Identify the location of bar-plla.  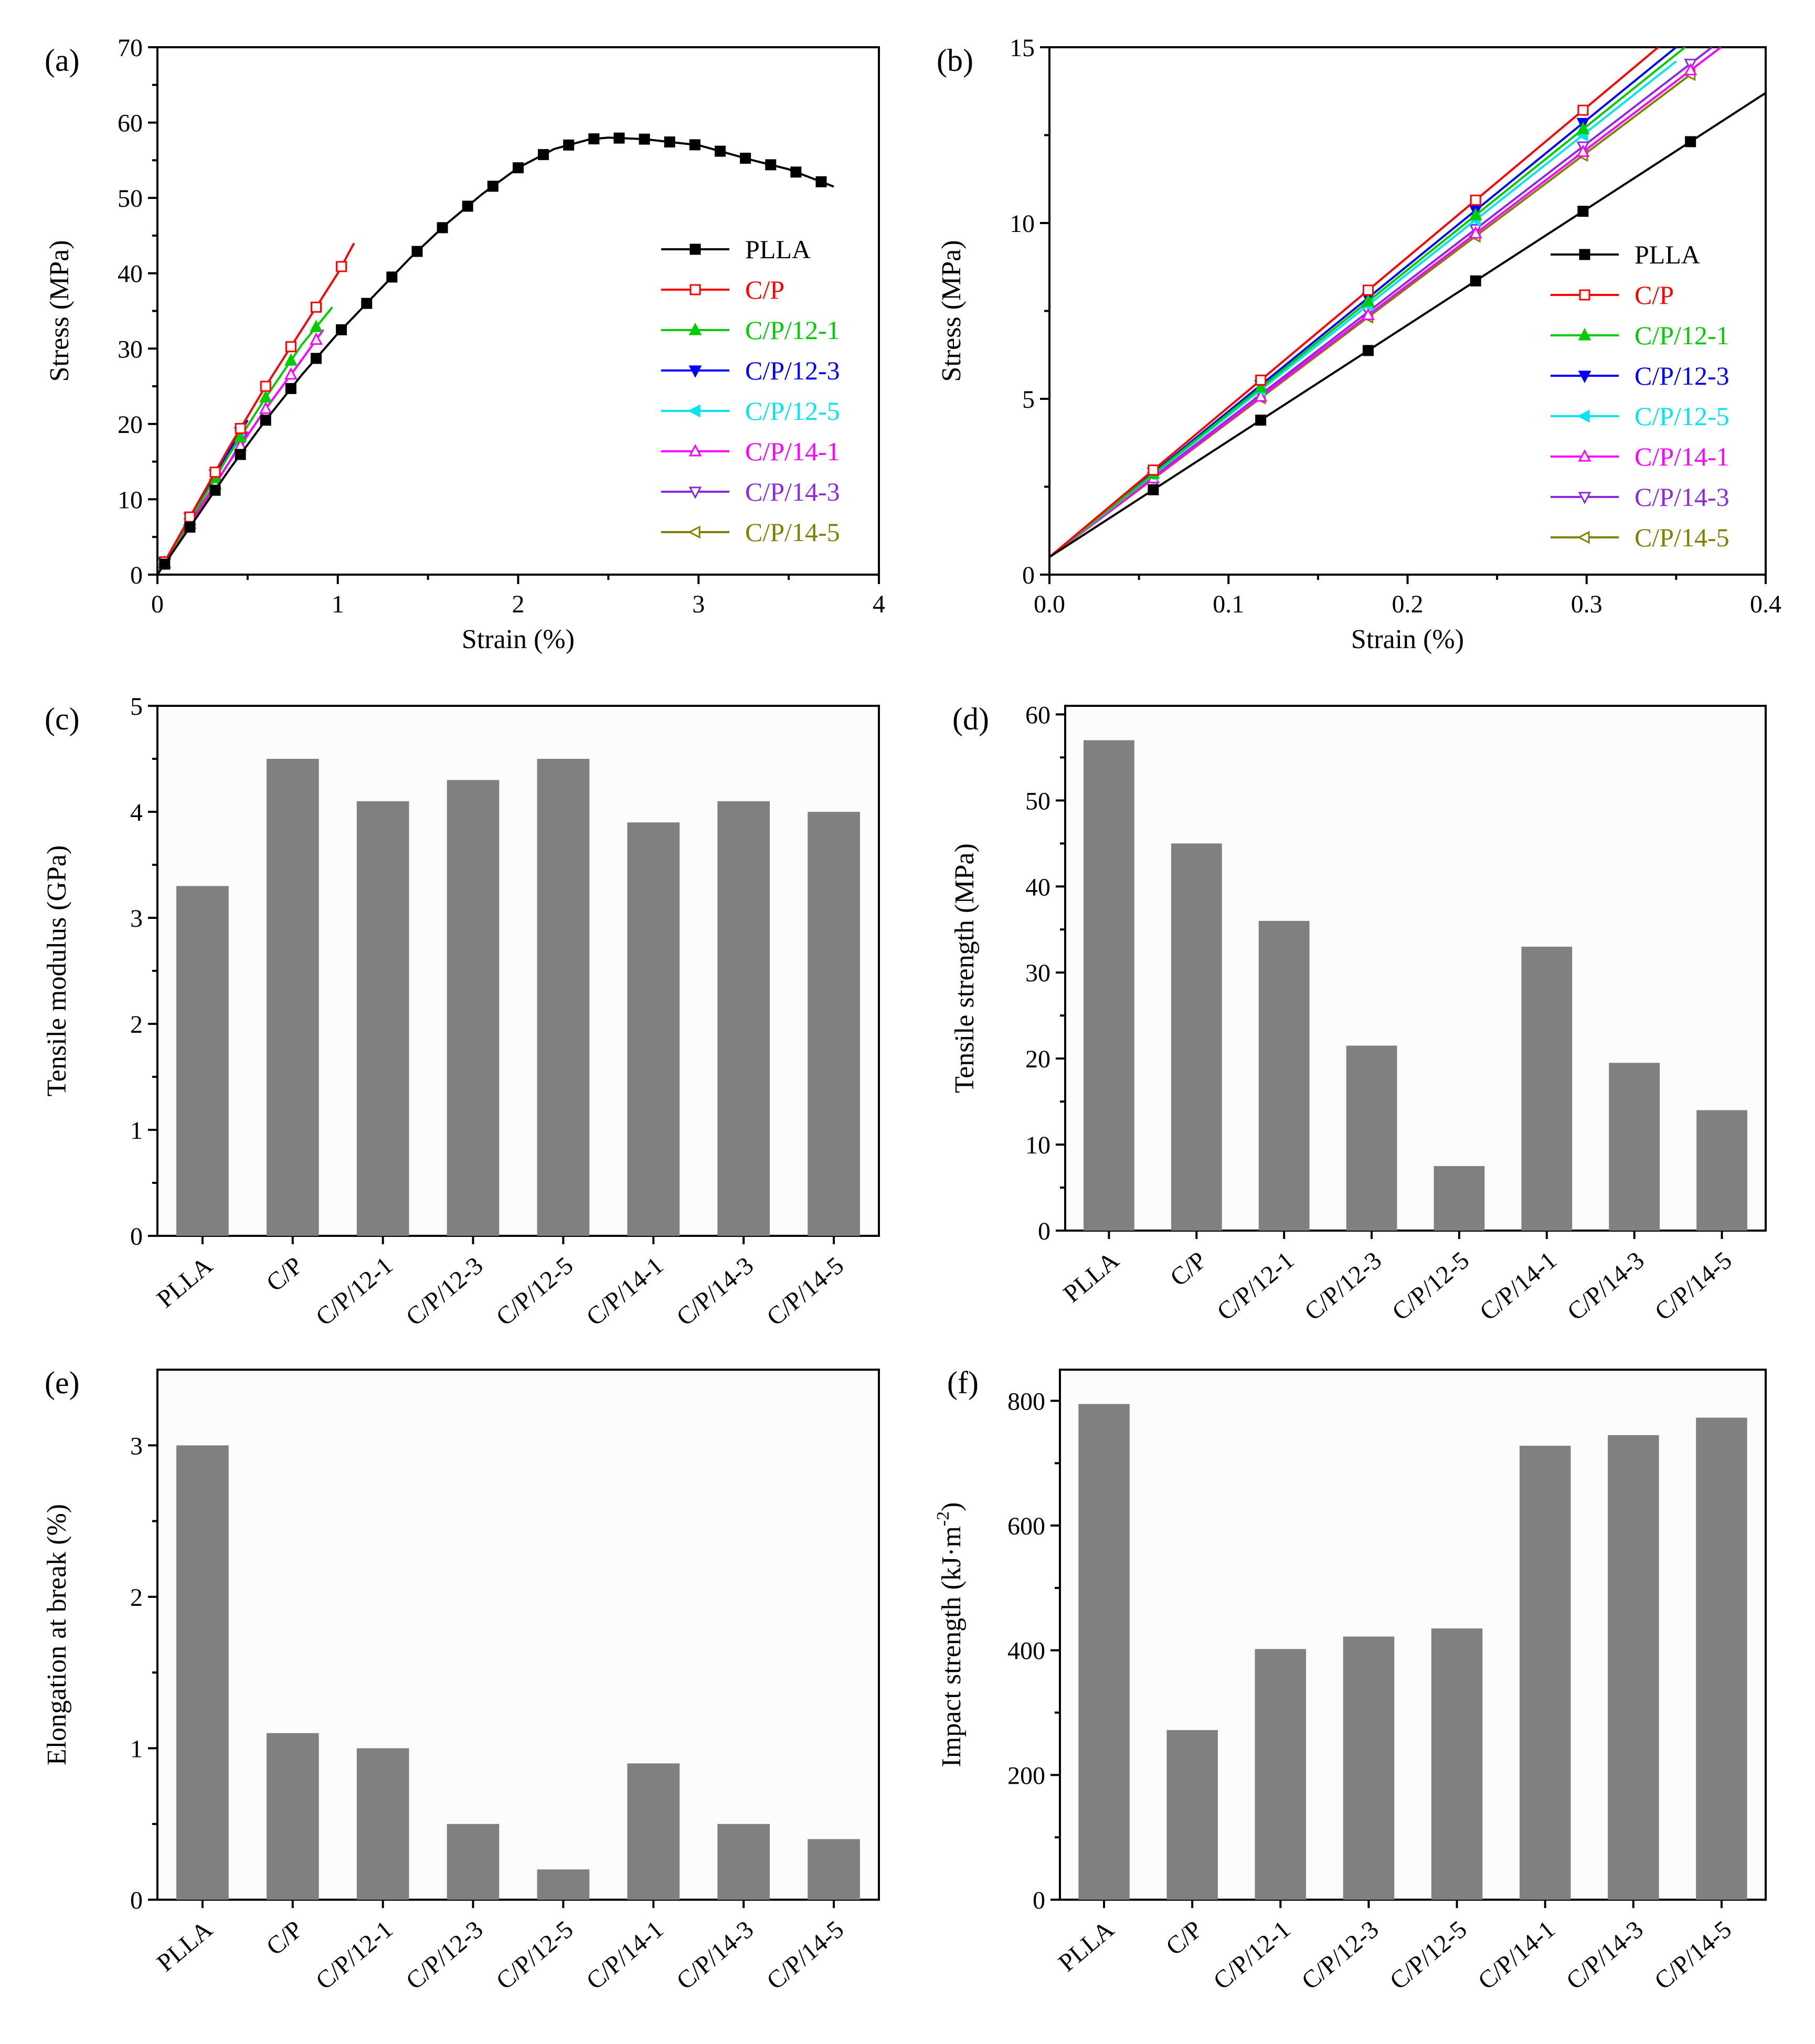
(1104, 1652).